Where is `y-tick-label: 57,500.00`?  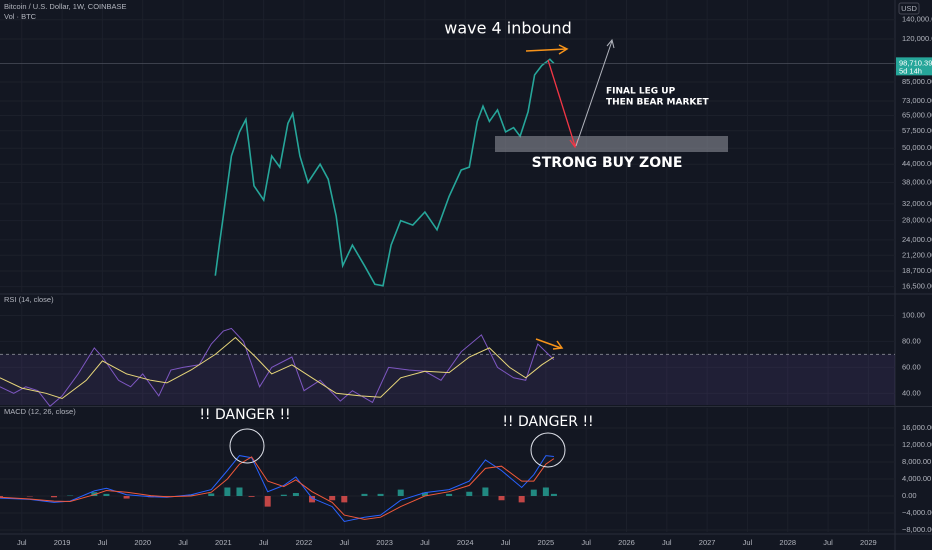 y-tick-label: 57,500.00 is located at coordinates (917, 130).